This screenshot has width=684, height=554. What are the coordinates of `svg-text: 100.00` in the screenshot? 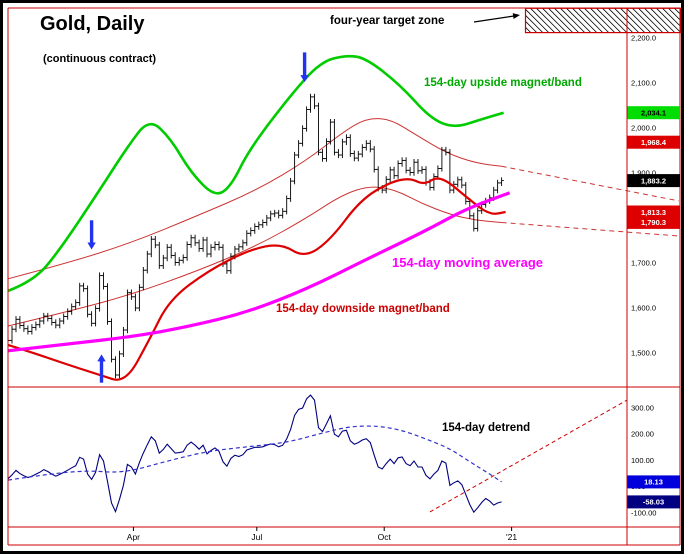 It's located at (642, 460).